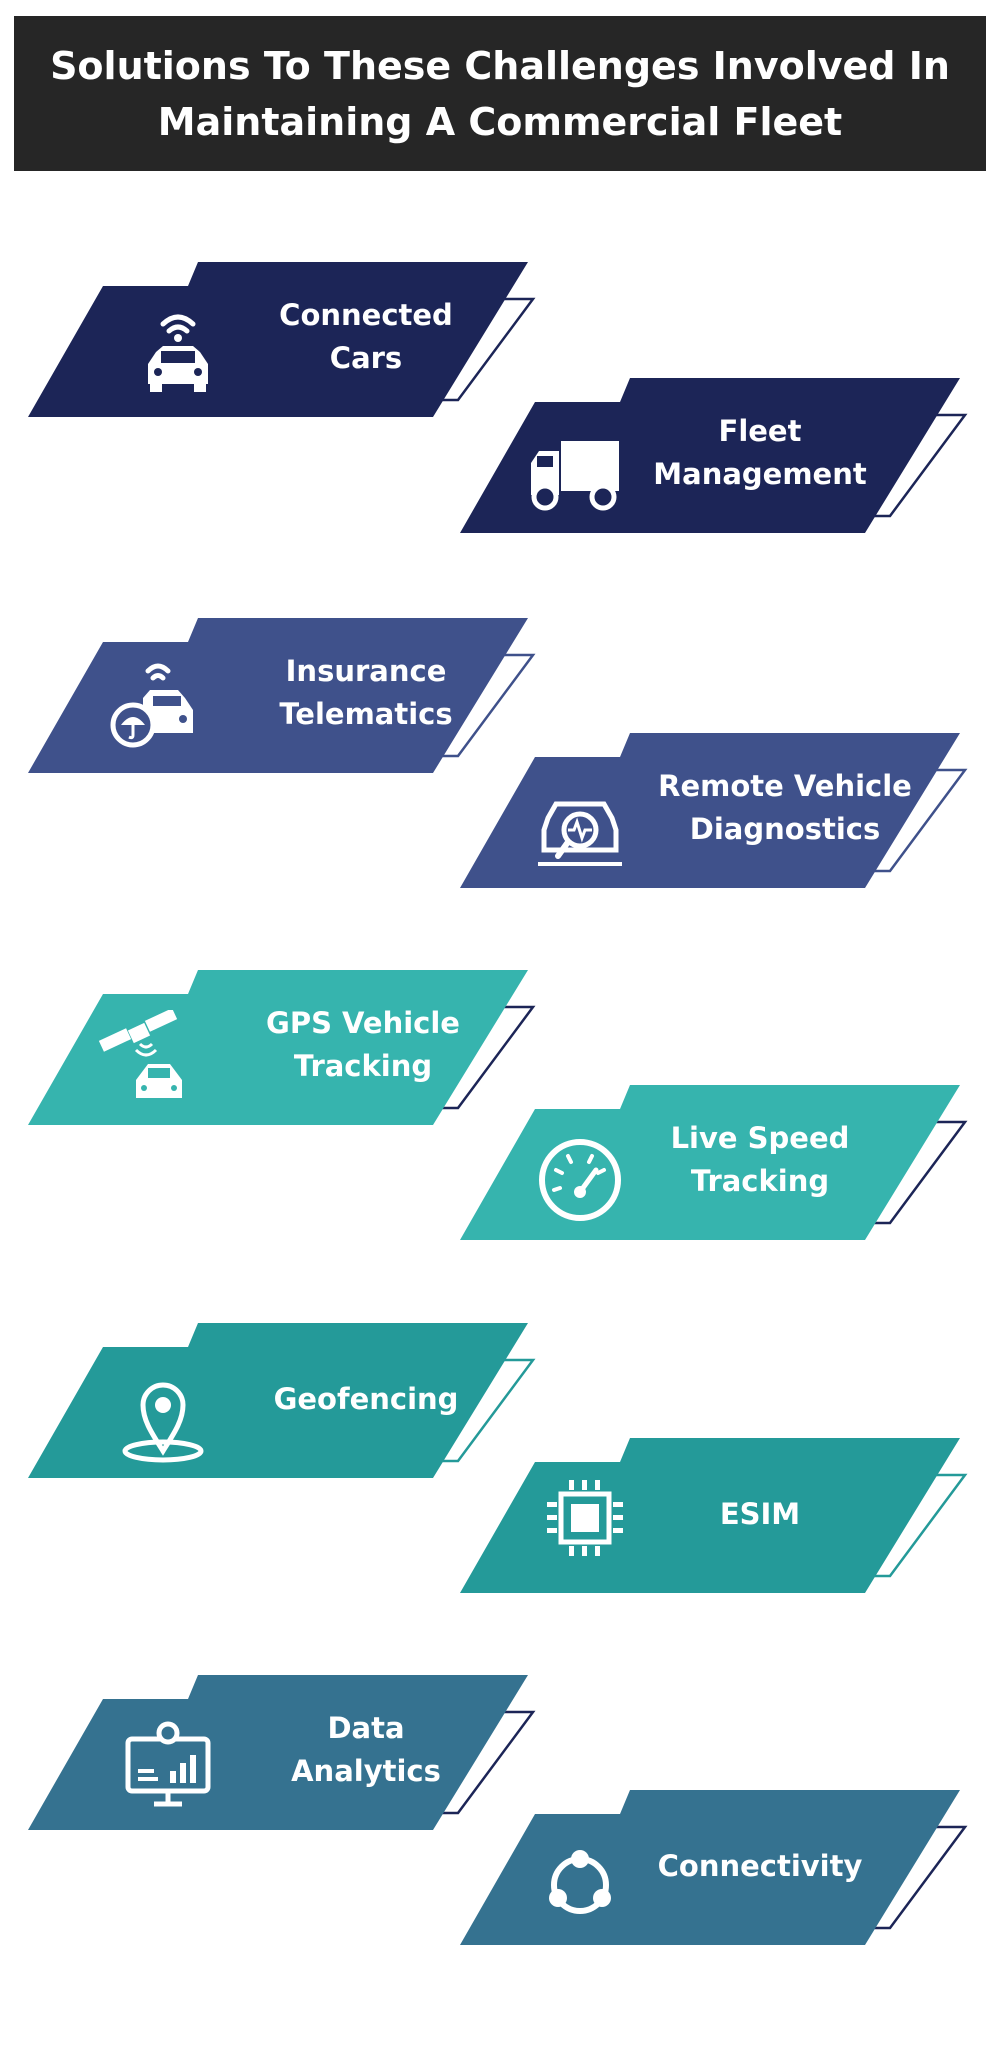 This screenshot has height=2047, width=1000. I want to click on card-label: Geofencing, so click(366, 1399).